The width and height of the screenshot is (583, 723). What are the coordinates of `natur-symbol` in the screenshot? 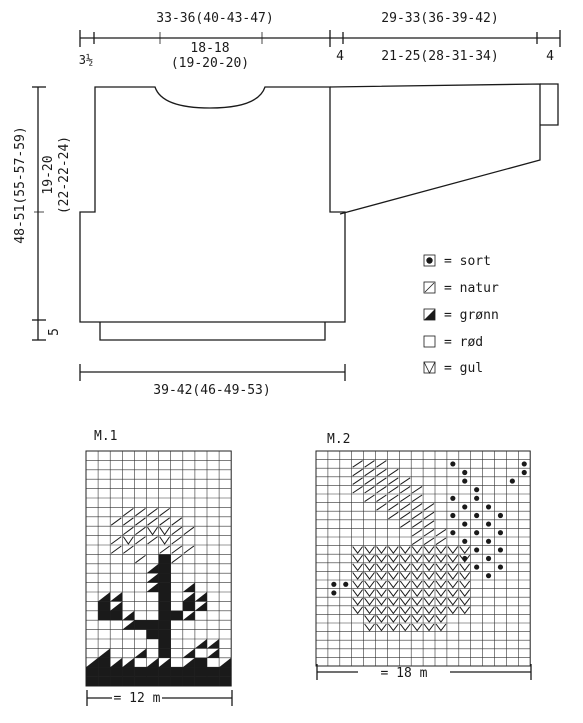 It's located at (429, 287).